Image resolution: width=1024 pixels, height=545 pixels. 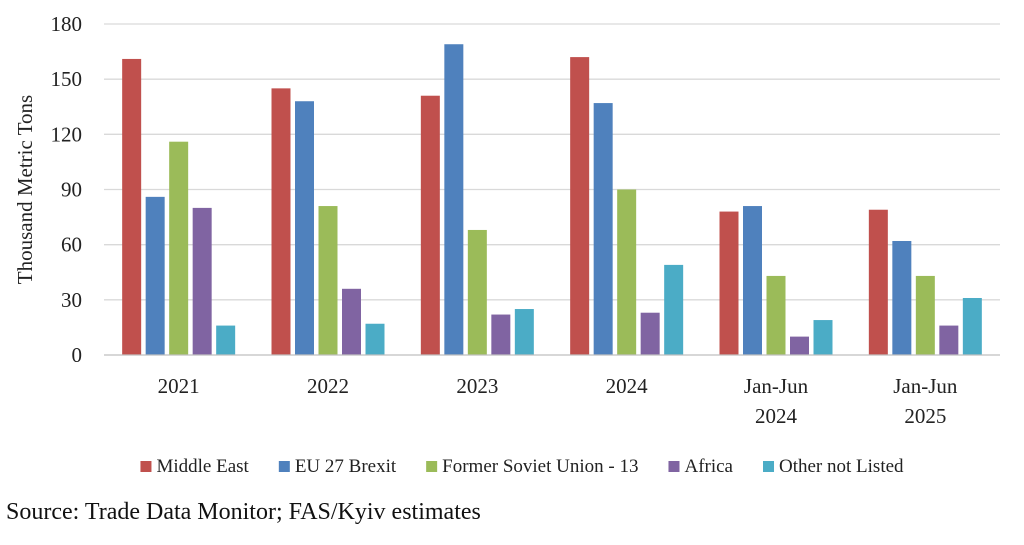 What do you see at coordinates (328, 386) in the screenshot?
I see `x-tick-label: 2022` at bounding box center [328, 386].